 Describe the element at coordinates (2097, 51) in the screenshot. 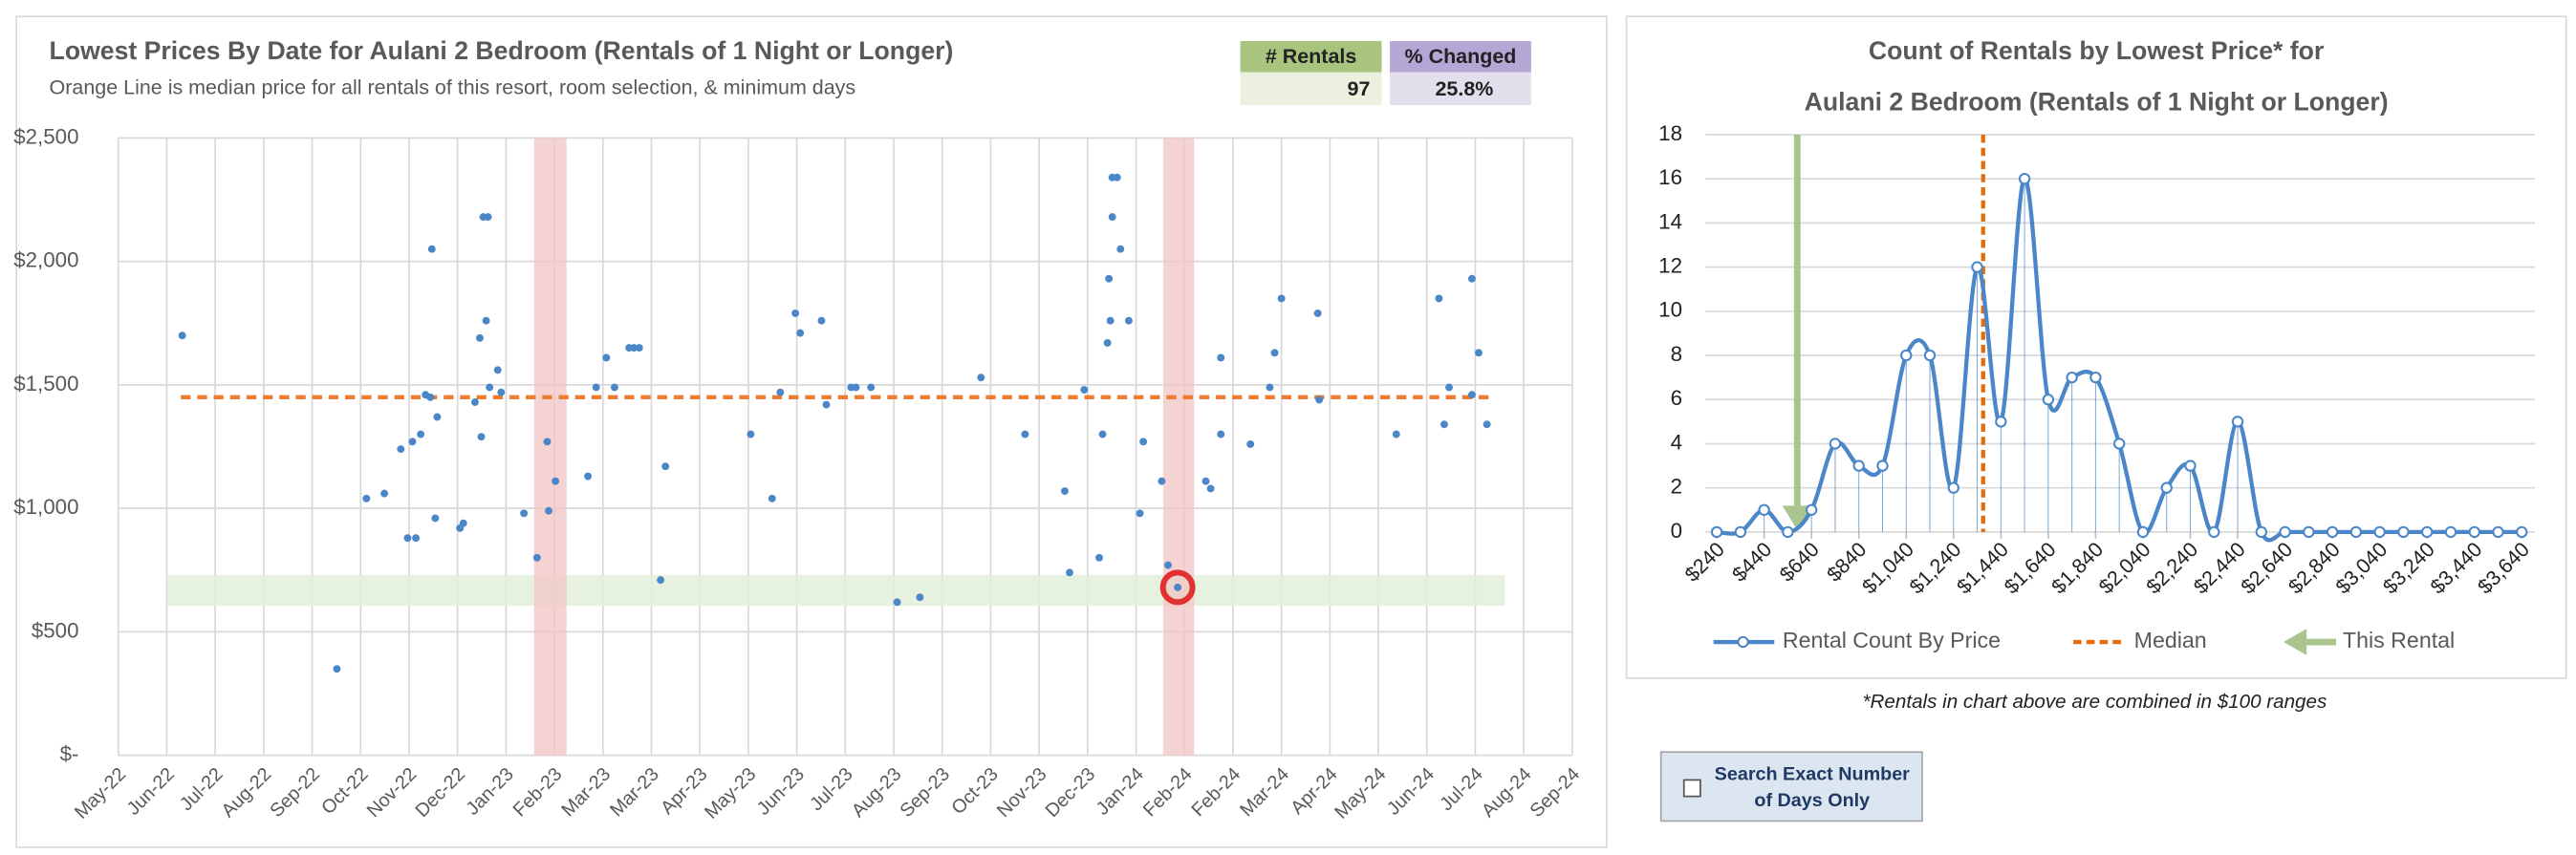

I see `chart-title: Count of Rentals by Lowest Price* for` at that location.